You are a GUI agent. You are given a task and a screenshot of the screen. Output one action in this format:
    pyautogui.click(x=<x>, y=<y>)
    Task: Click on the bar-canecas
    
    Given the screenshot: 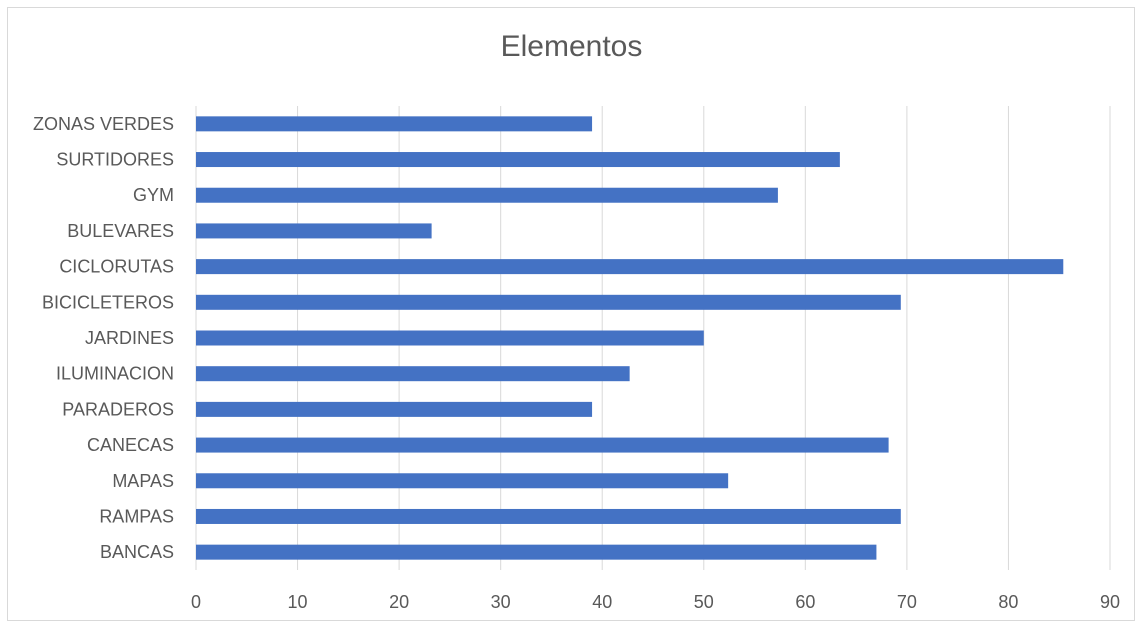 What is the action you would take?
    pyautogui.click(x=542, y=445)
    